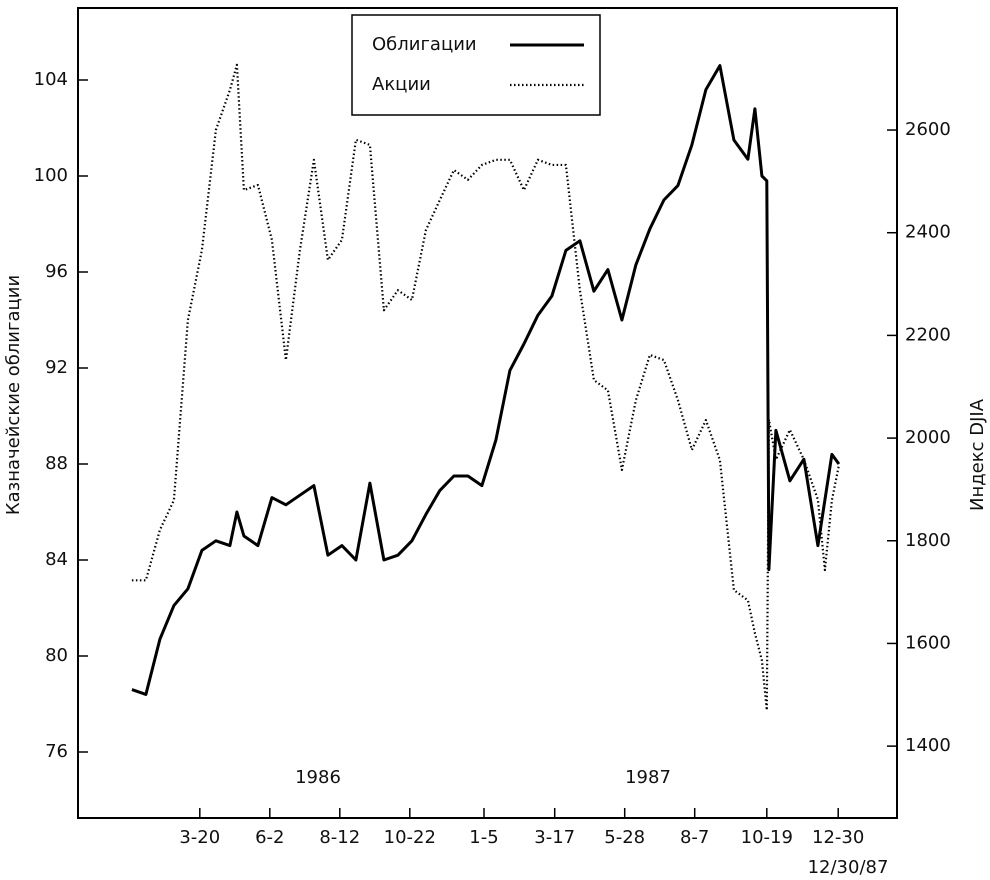 The image size is (990, 880). I want to click on y-tick-label: 80, so click(56, 655).